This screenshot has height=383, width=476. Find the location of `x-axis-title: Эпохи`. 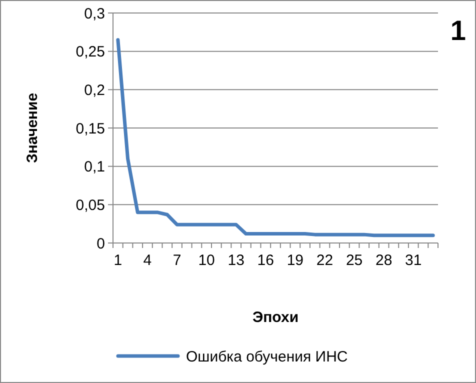

x-axis-title: Эпохи is located at coordinates (275, 317).